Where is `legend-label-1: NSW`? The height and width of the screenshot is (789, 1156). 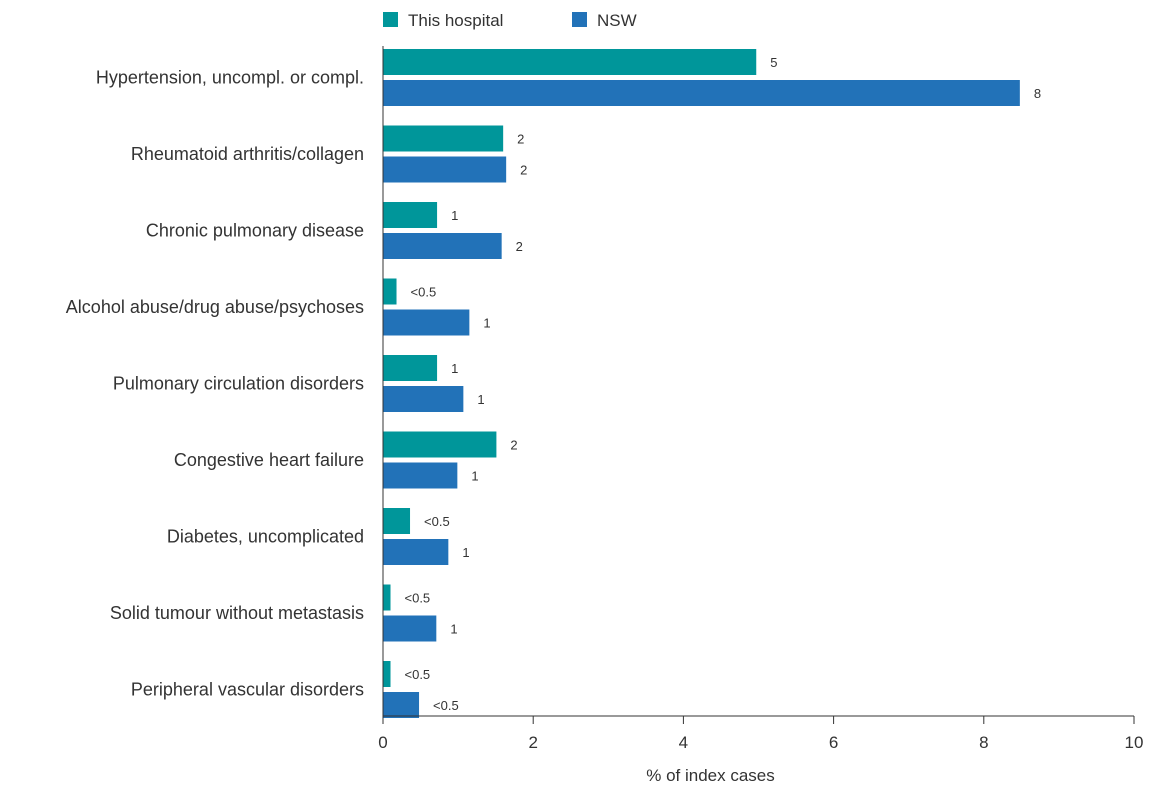
legend-label-1: NSW is located at coordinates (617, 20).